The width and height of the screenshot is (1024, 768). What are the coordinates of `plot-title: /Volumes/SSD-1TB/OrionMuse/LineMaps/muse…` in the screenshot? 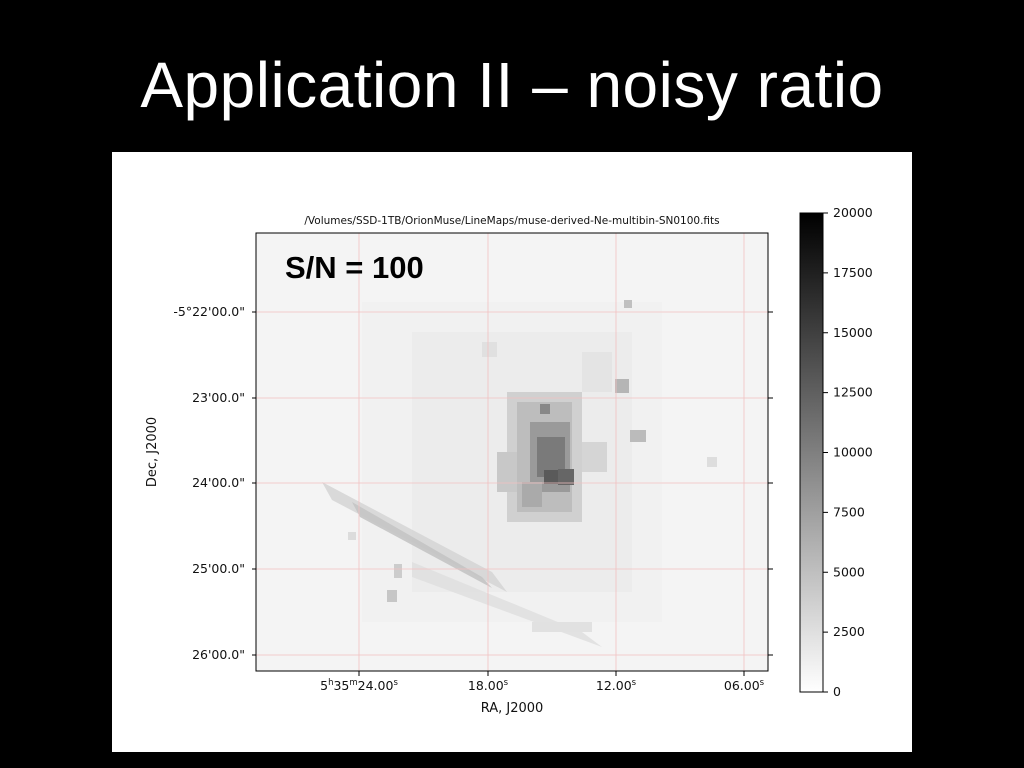 It's located at (511, 221).